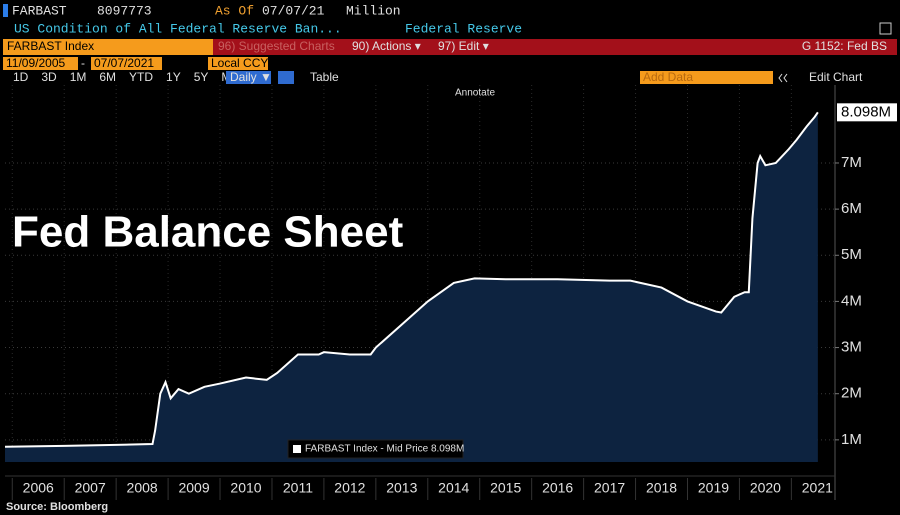 The height and width of the screenshot is (515, 900). I want to click on period-button: 1Y, so click(173, 77).